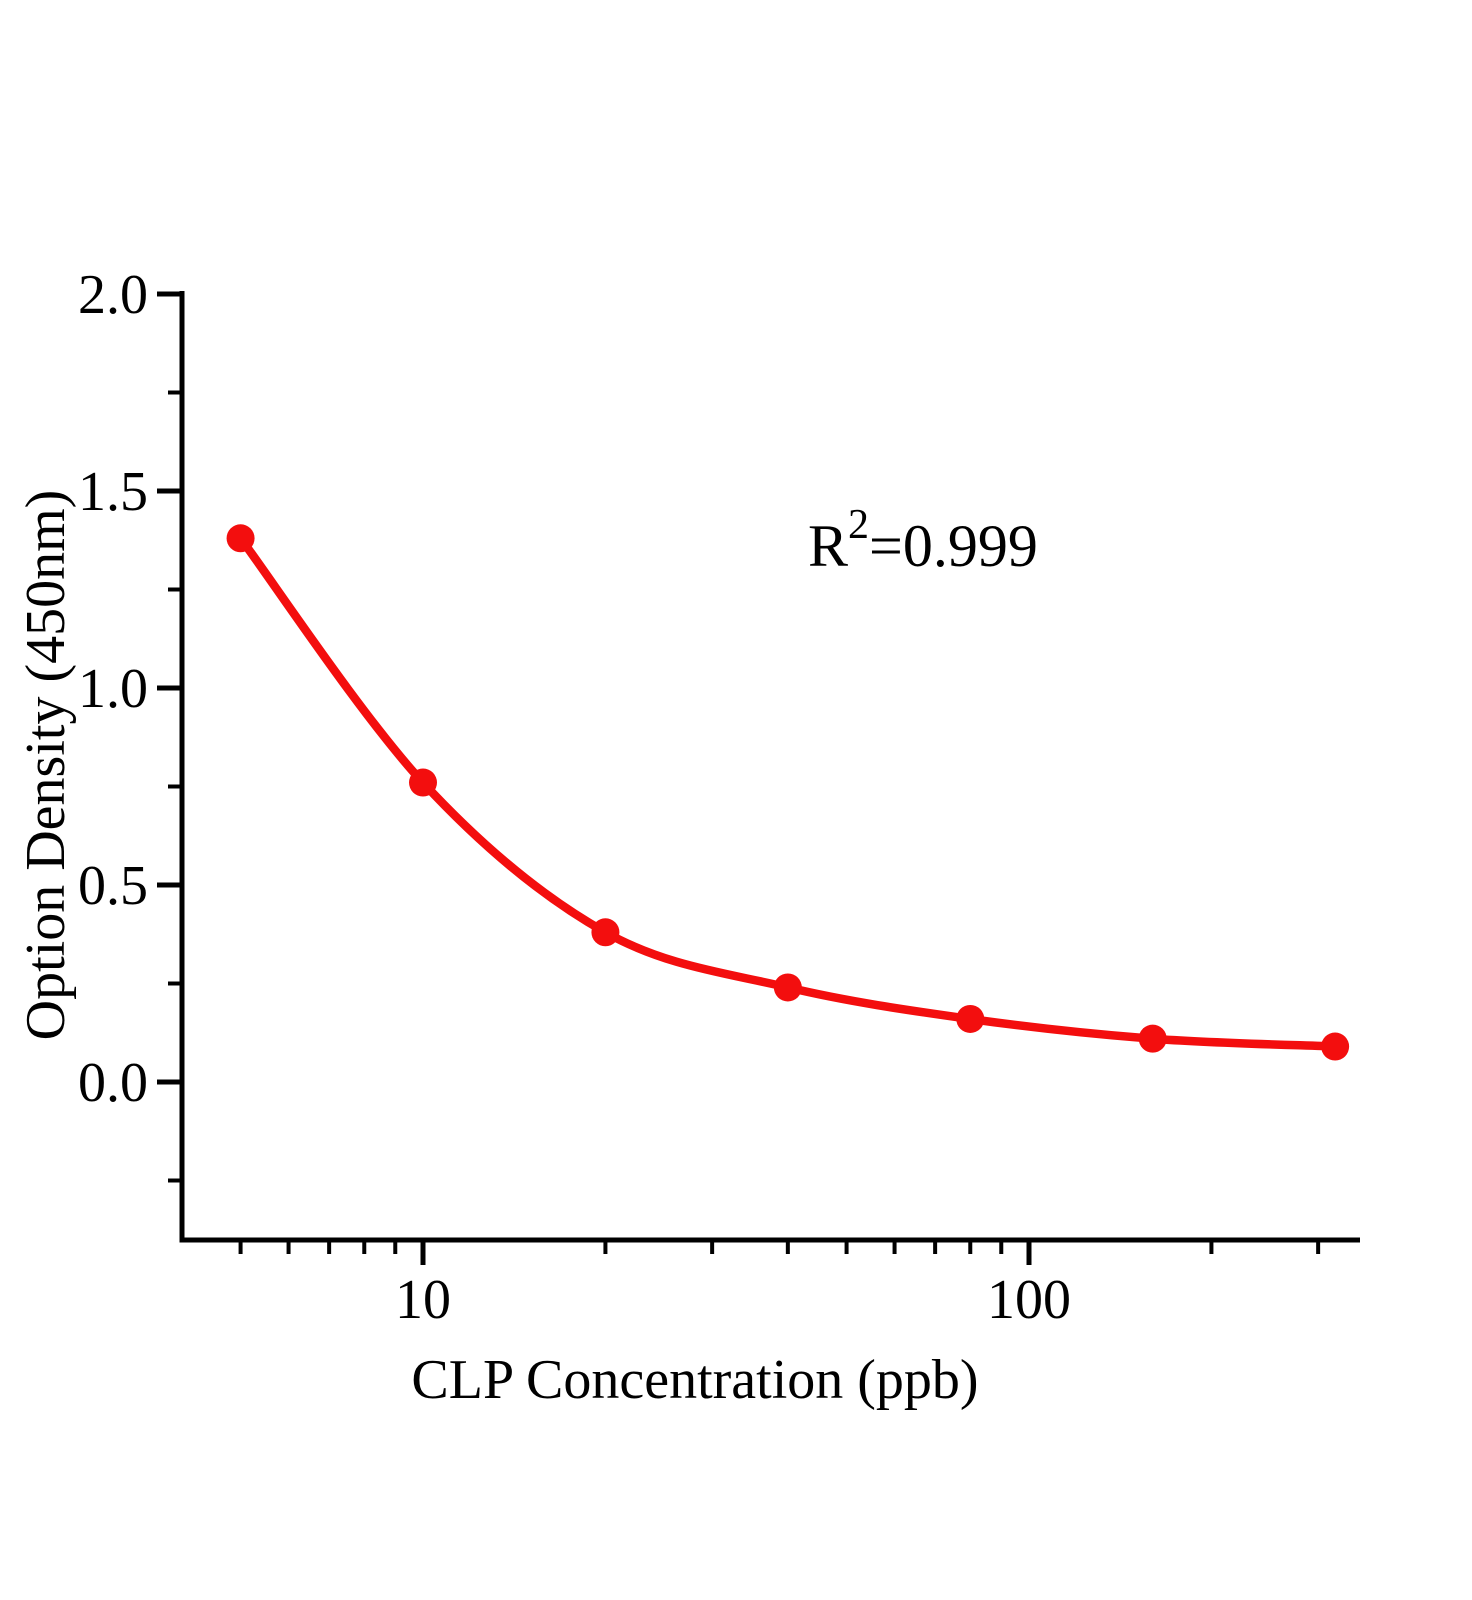  I want to click on data-point-160ppb, so click(1152, 1038).